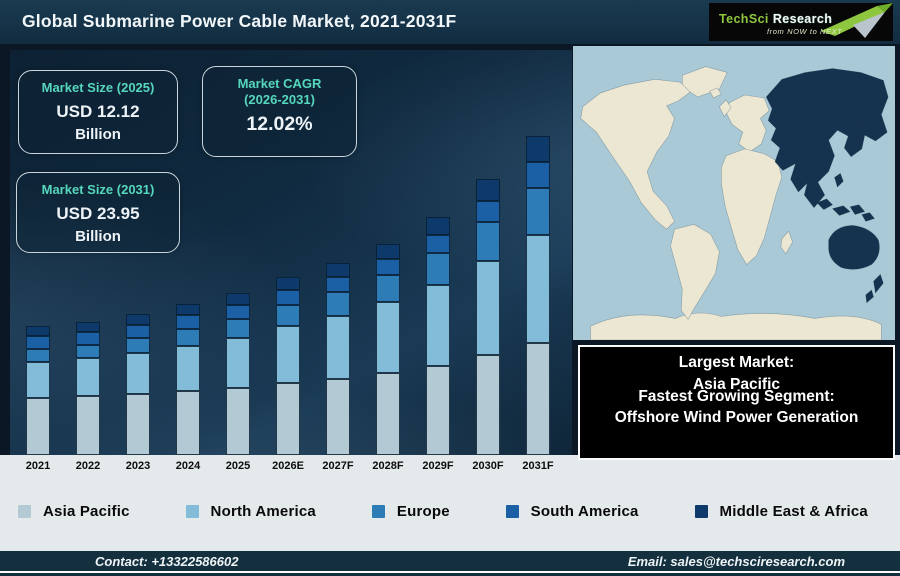  What do you see at coordinates (279, 111) in the screenshot?
I see `market-cagr-box: Market CAGR (2026-2031) 12.02%` at bounding box center [279, 111].